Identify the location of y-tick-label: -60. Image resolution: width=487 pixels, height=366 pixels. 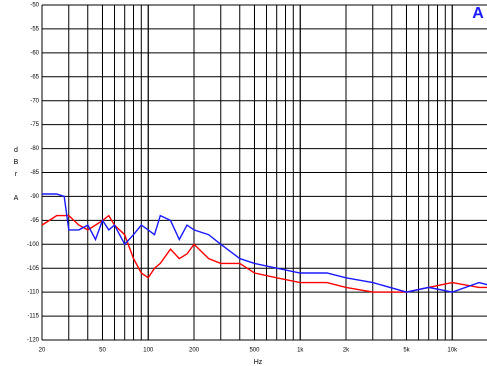
(34, 53).